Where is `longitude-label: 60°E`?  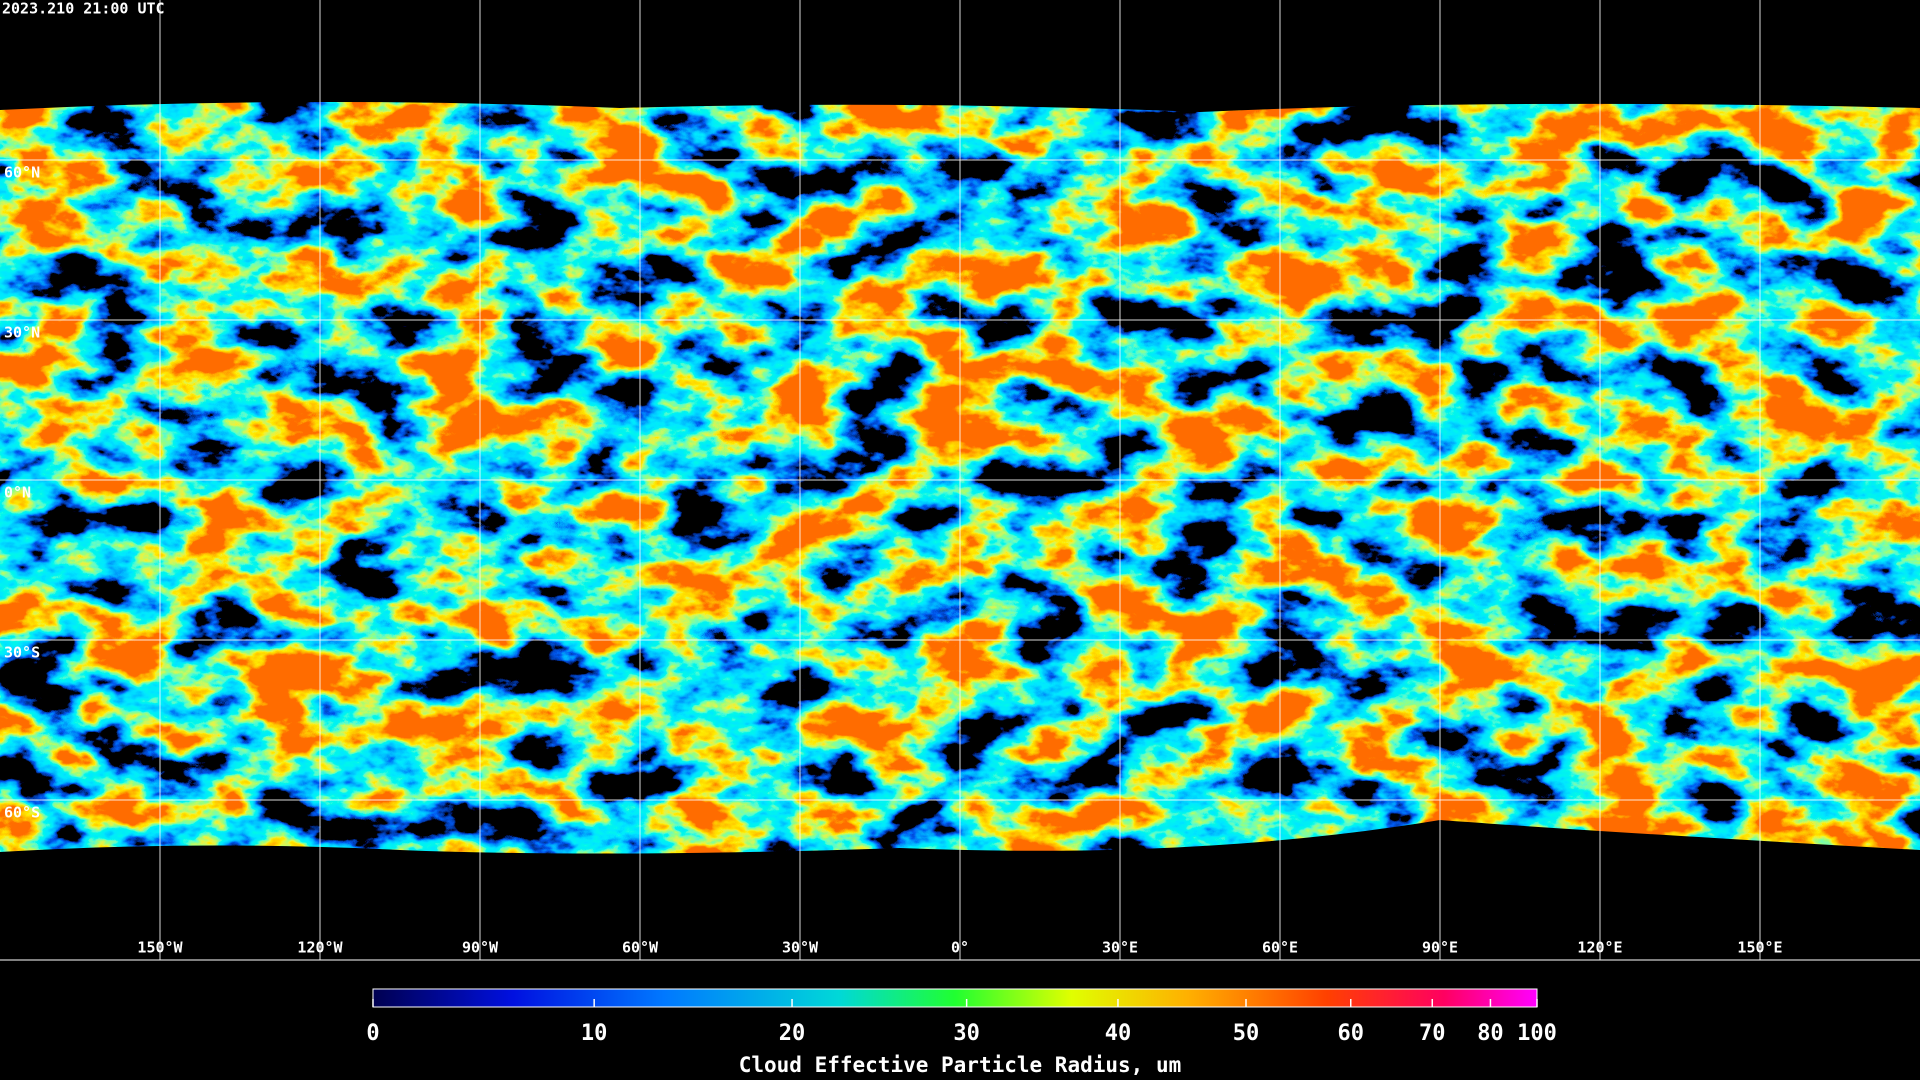
longitude-label: 60°E is located at coordinates (1280, 948).